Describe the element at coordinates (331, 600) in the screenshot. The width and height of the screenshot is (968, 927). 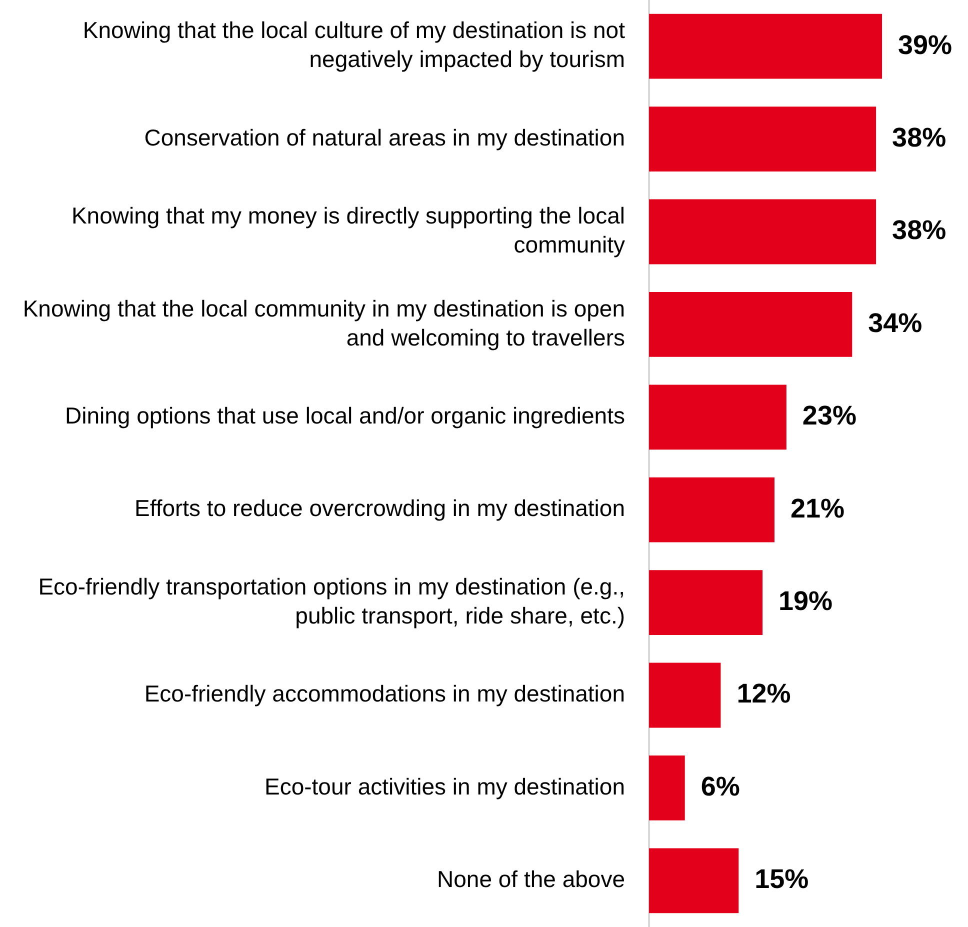
I see `y-tick-label: Eco-friendly transportation options in my destination (e.g., public transport, ride share, etc.)` at that location.